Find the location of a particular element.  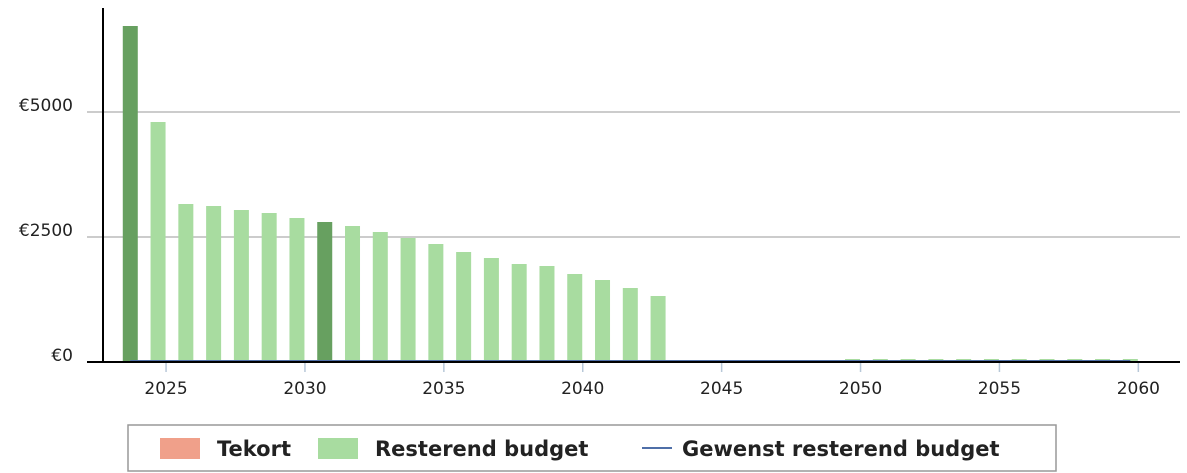

legend-label: Tekort is located at coordinates (254, 449).